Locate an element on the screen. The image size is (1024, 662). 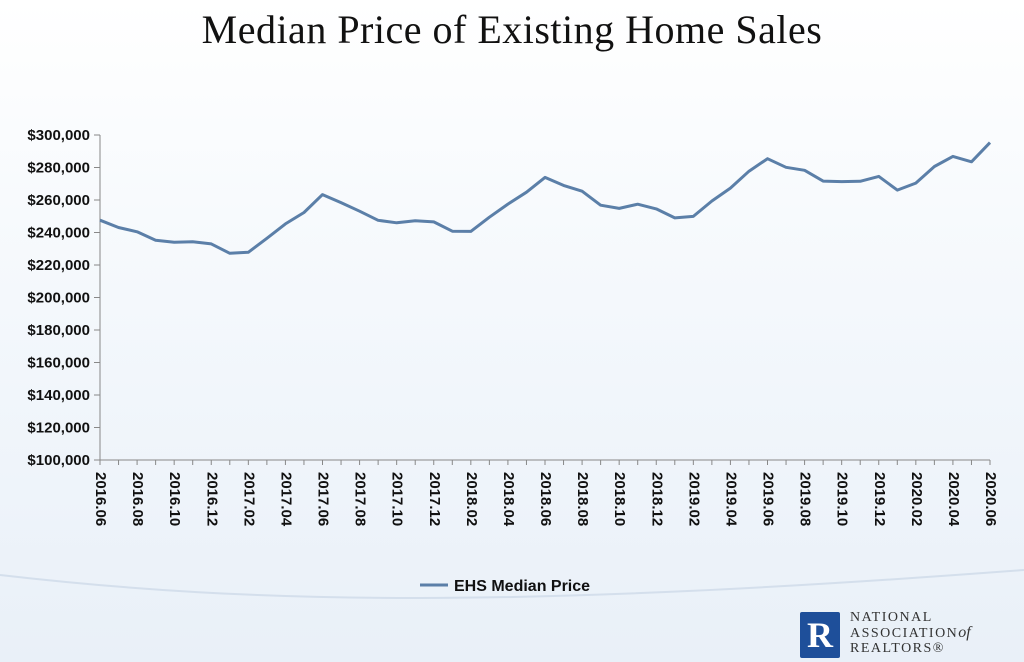
x-tick-label: 2016.06 is located at coordinates (100, 499).